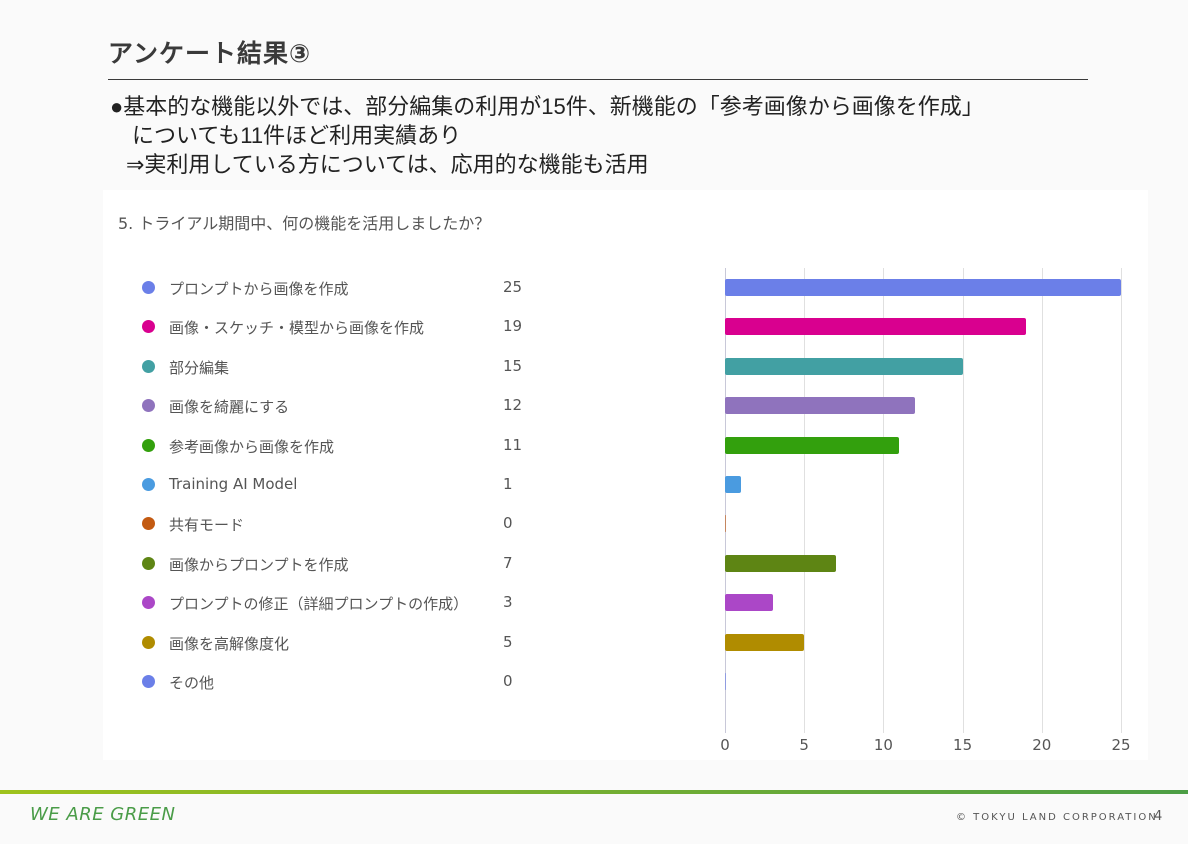 This screenshot has height=844, width=1188. Describe the element at coordinates (199, 367) in the screenshot. I see `legend-label: 部分編集` at that location.